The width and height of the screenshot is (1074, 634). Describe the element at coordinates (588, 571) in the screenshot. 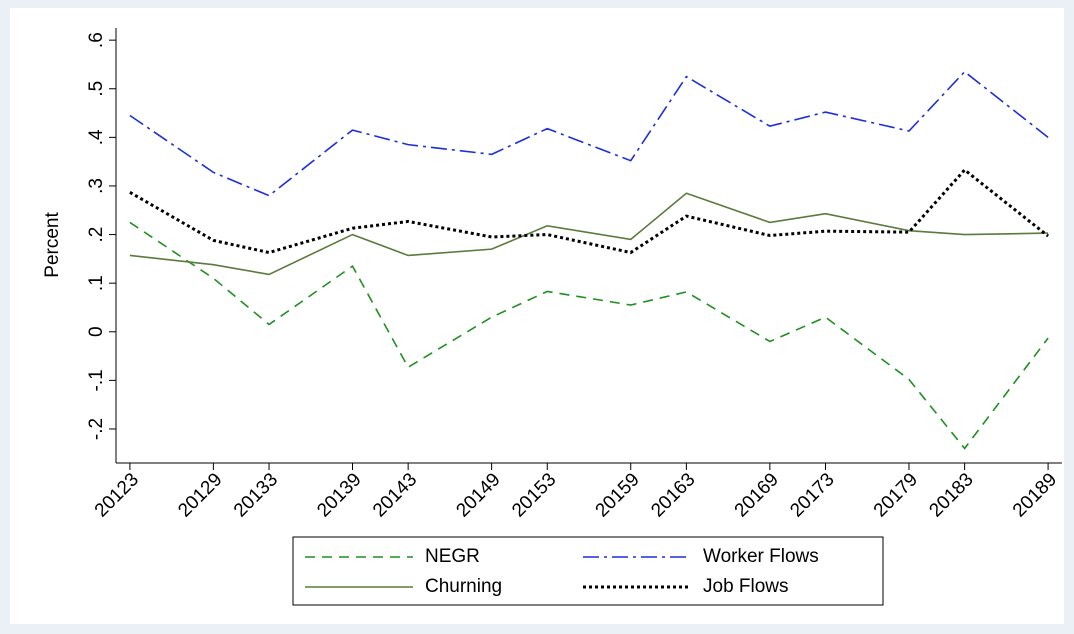

I see `legend-box` at that location.